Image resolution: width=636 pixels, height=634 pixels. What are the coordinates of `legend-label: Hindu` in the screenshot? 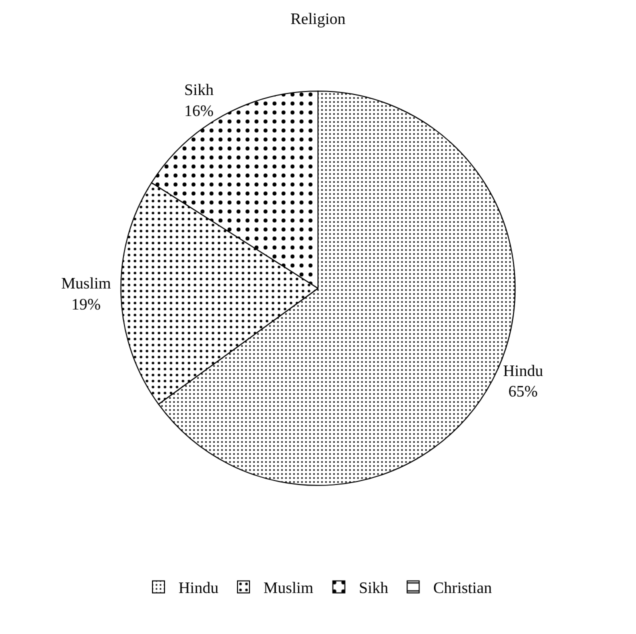 It's located at (198, 589).